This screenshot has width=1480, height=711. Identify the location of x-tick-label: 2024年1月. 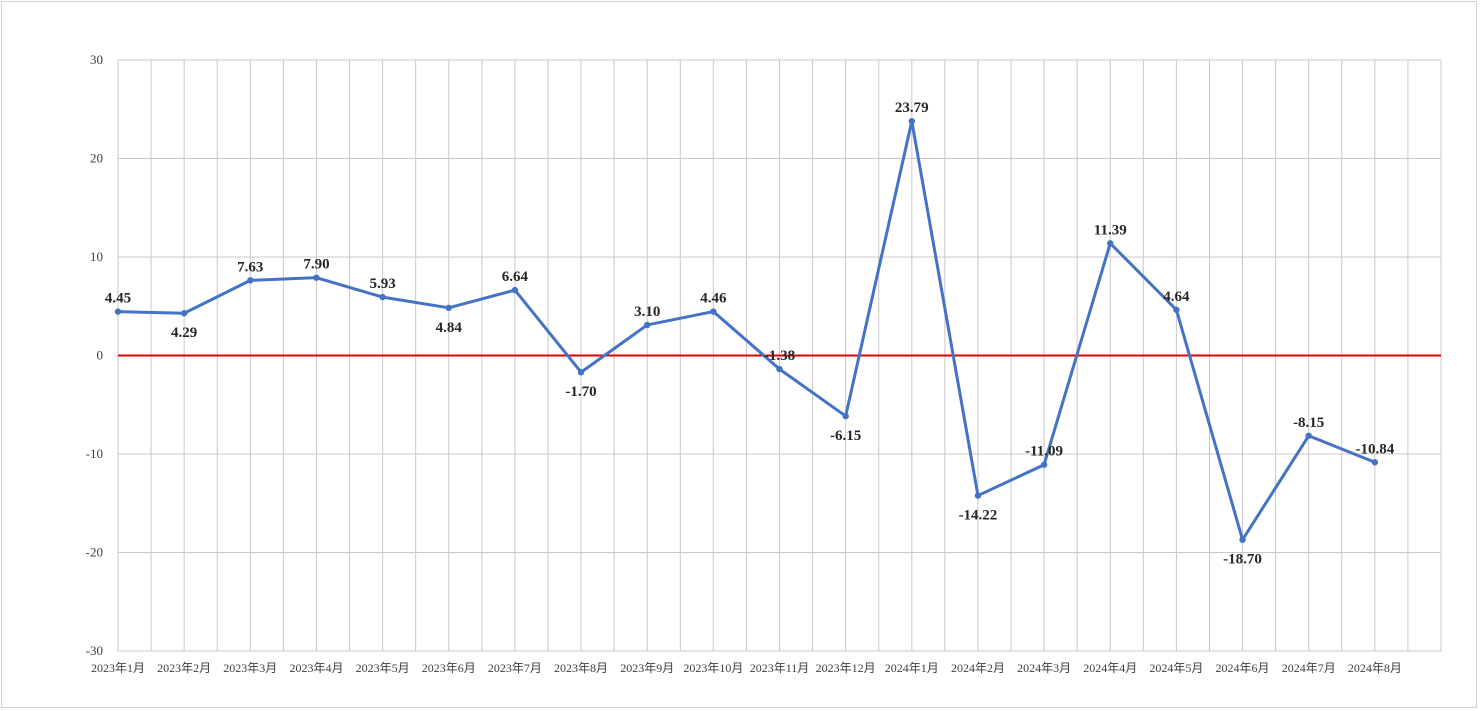
(912, 668).